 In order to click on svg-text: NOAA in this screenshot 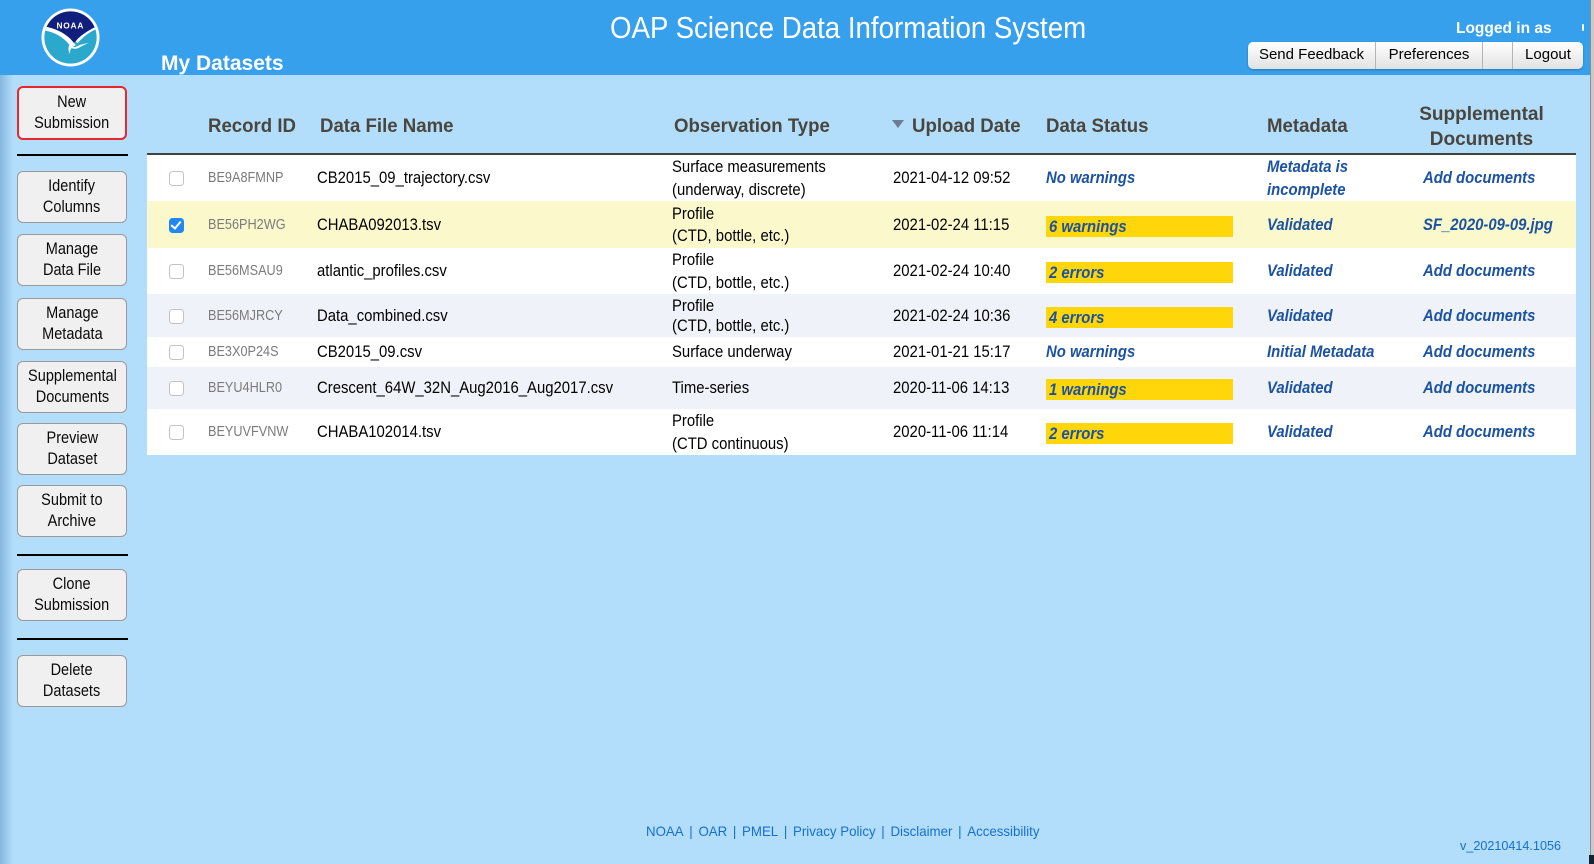, I will do `click(70, 25)`.